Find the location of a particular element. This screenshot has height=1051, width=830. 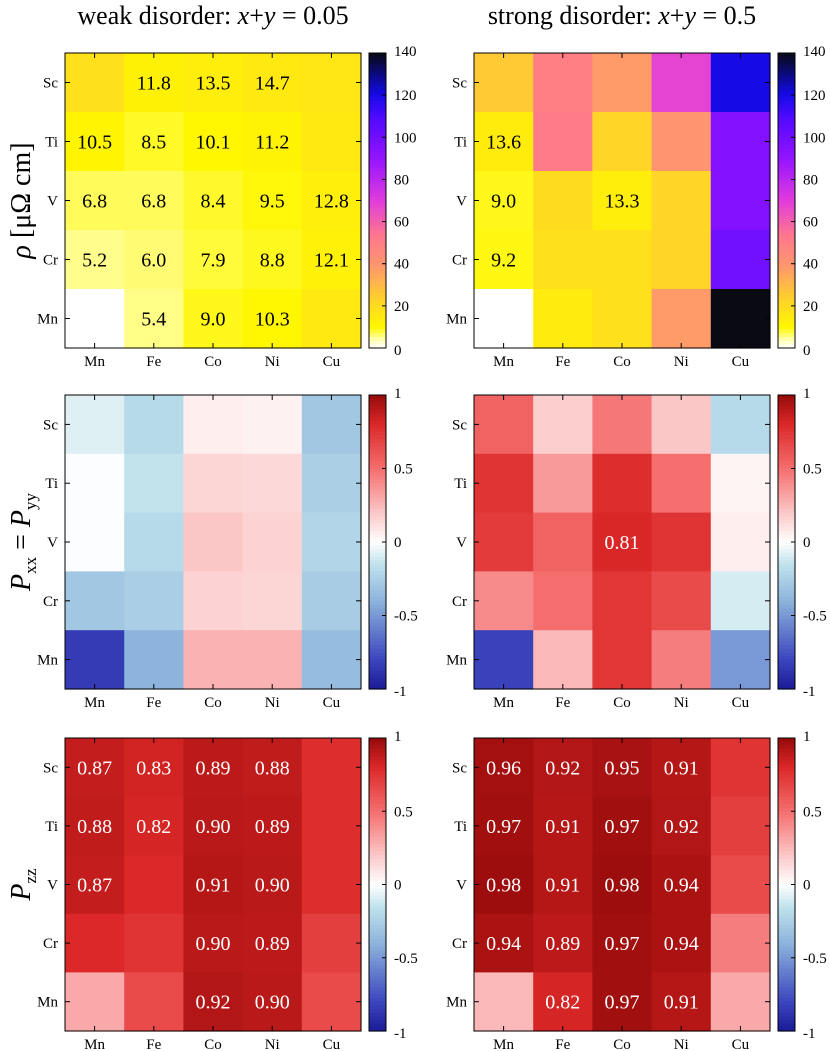

cell-value-label: 0.98 is located at coordinates (503, 886).